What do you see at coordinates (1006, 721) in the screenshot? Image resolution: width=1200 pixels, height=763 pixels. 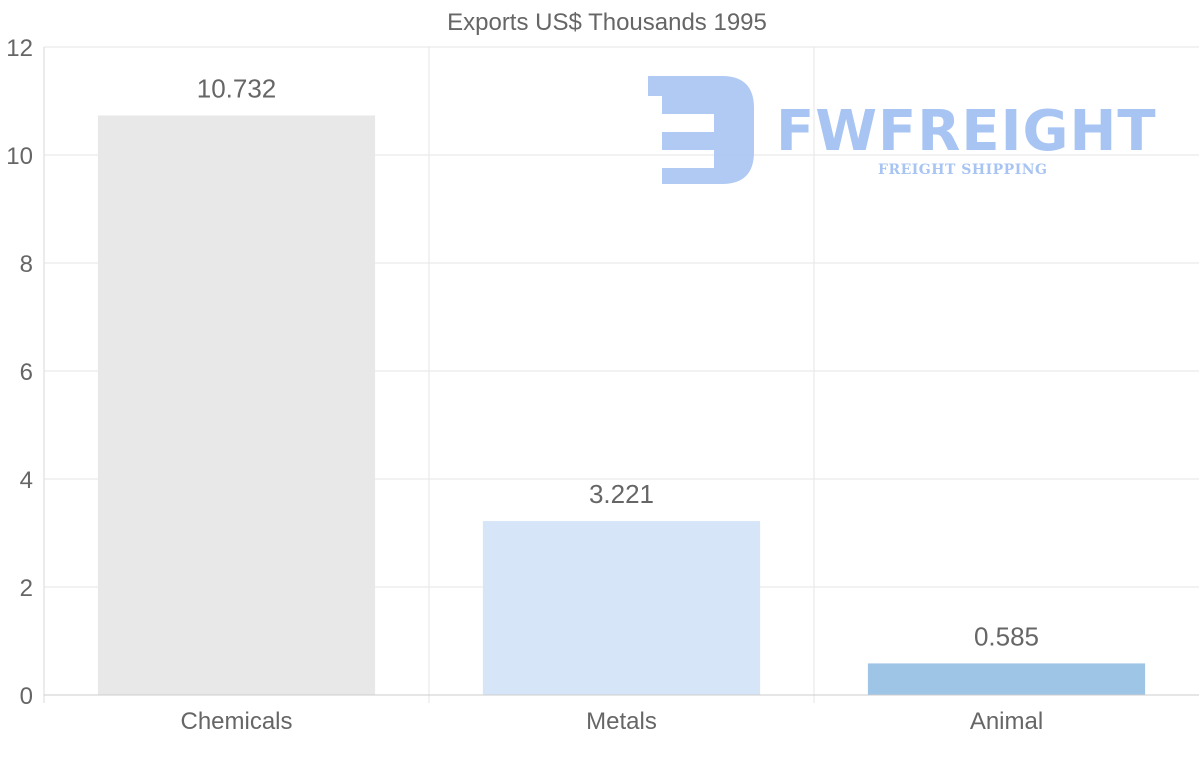 I see `x-tick-label: Animal` at bounding box center [1006, 721].